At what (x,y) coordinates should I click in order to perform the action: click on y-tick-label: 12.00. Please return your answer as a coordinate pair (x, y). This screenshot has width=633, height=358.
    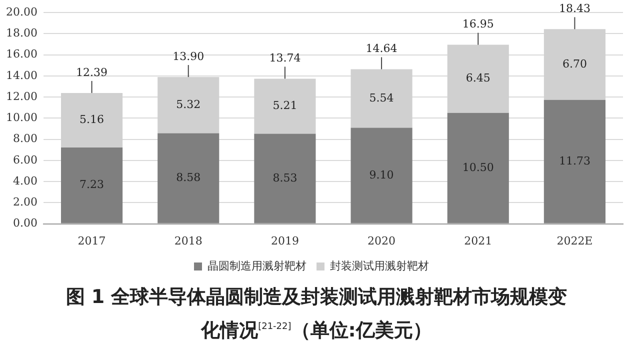
    Looking at the image, I should click on (22, 96).